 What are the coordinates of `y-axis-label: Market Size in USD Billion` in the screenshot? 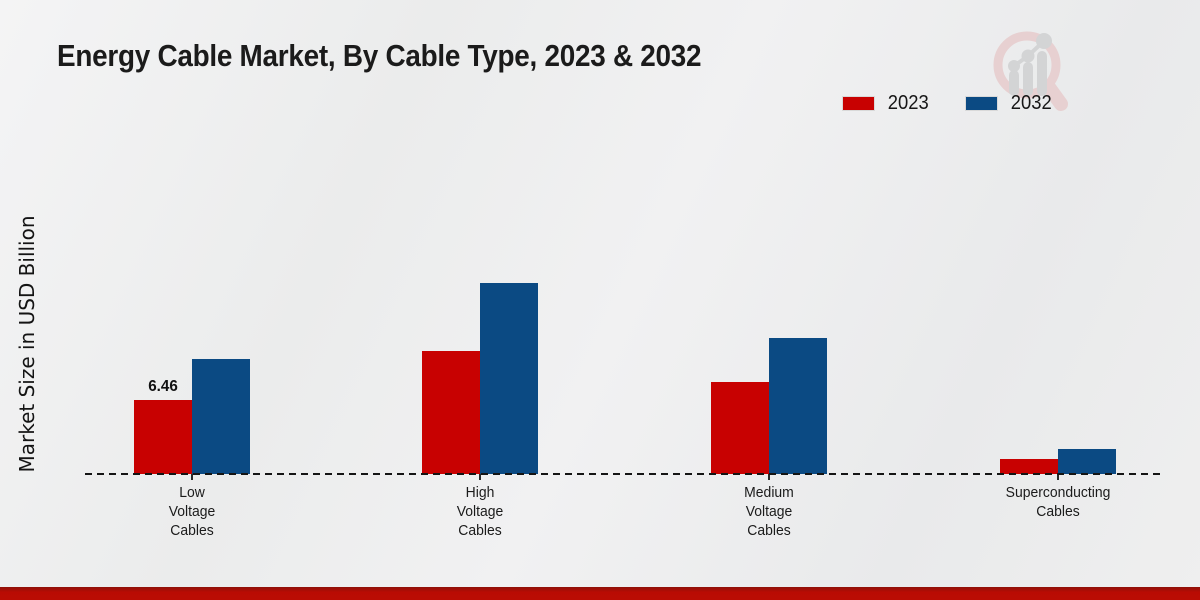 It's located at (27, 344).